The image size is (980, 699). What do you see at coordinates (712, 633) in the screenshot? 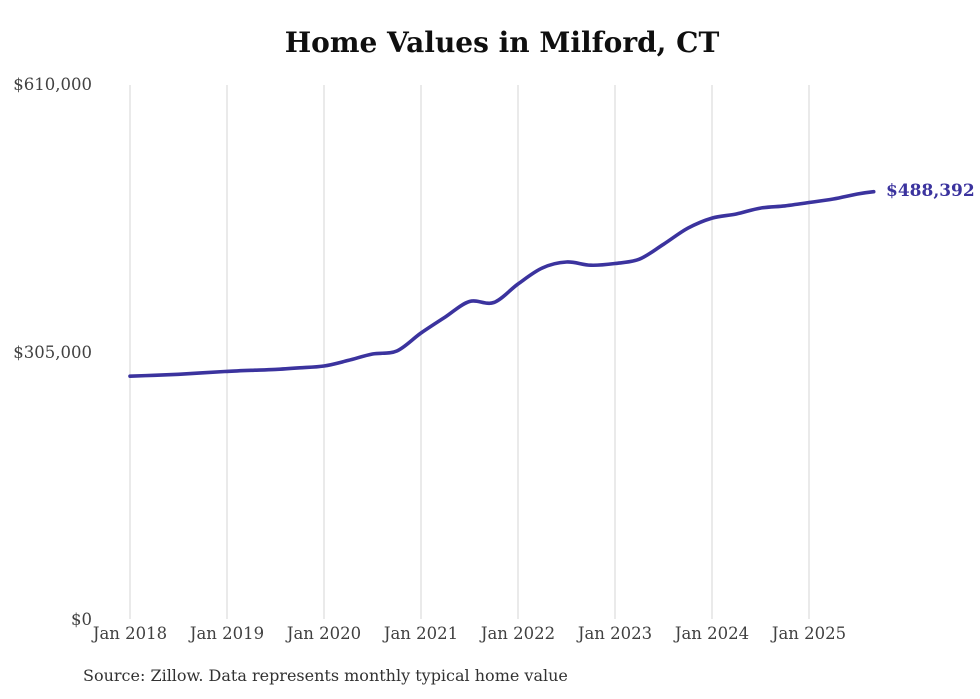
I see `x-axis-label: Jan 2024` at bounding box center [712, 633].